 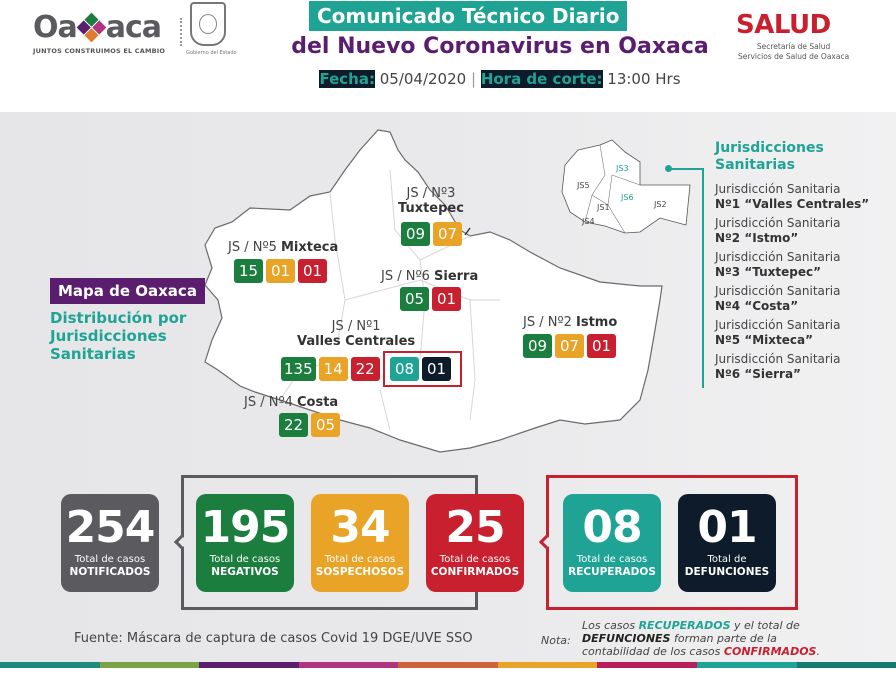 I want to click on card-recuperados: 08 Total de casos RECUPERADOS, so click(x=612, y=543).